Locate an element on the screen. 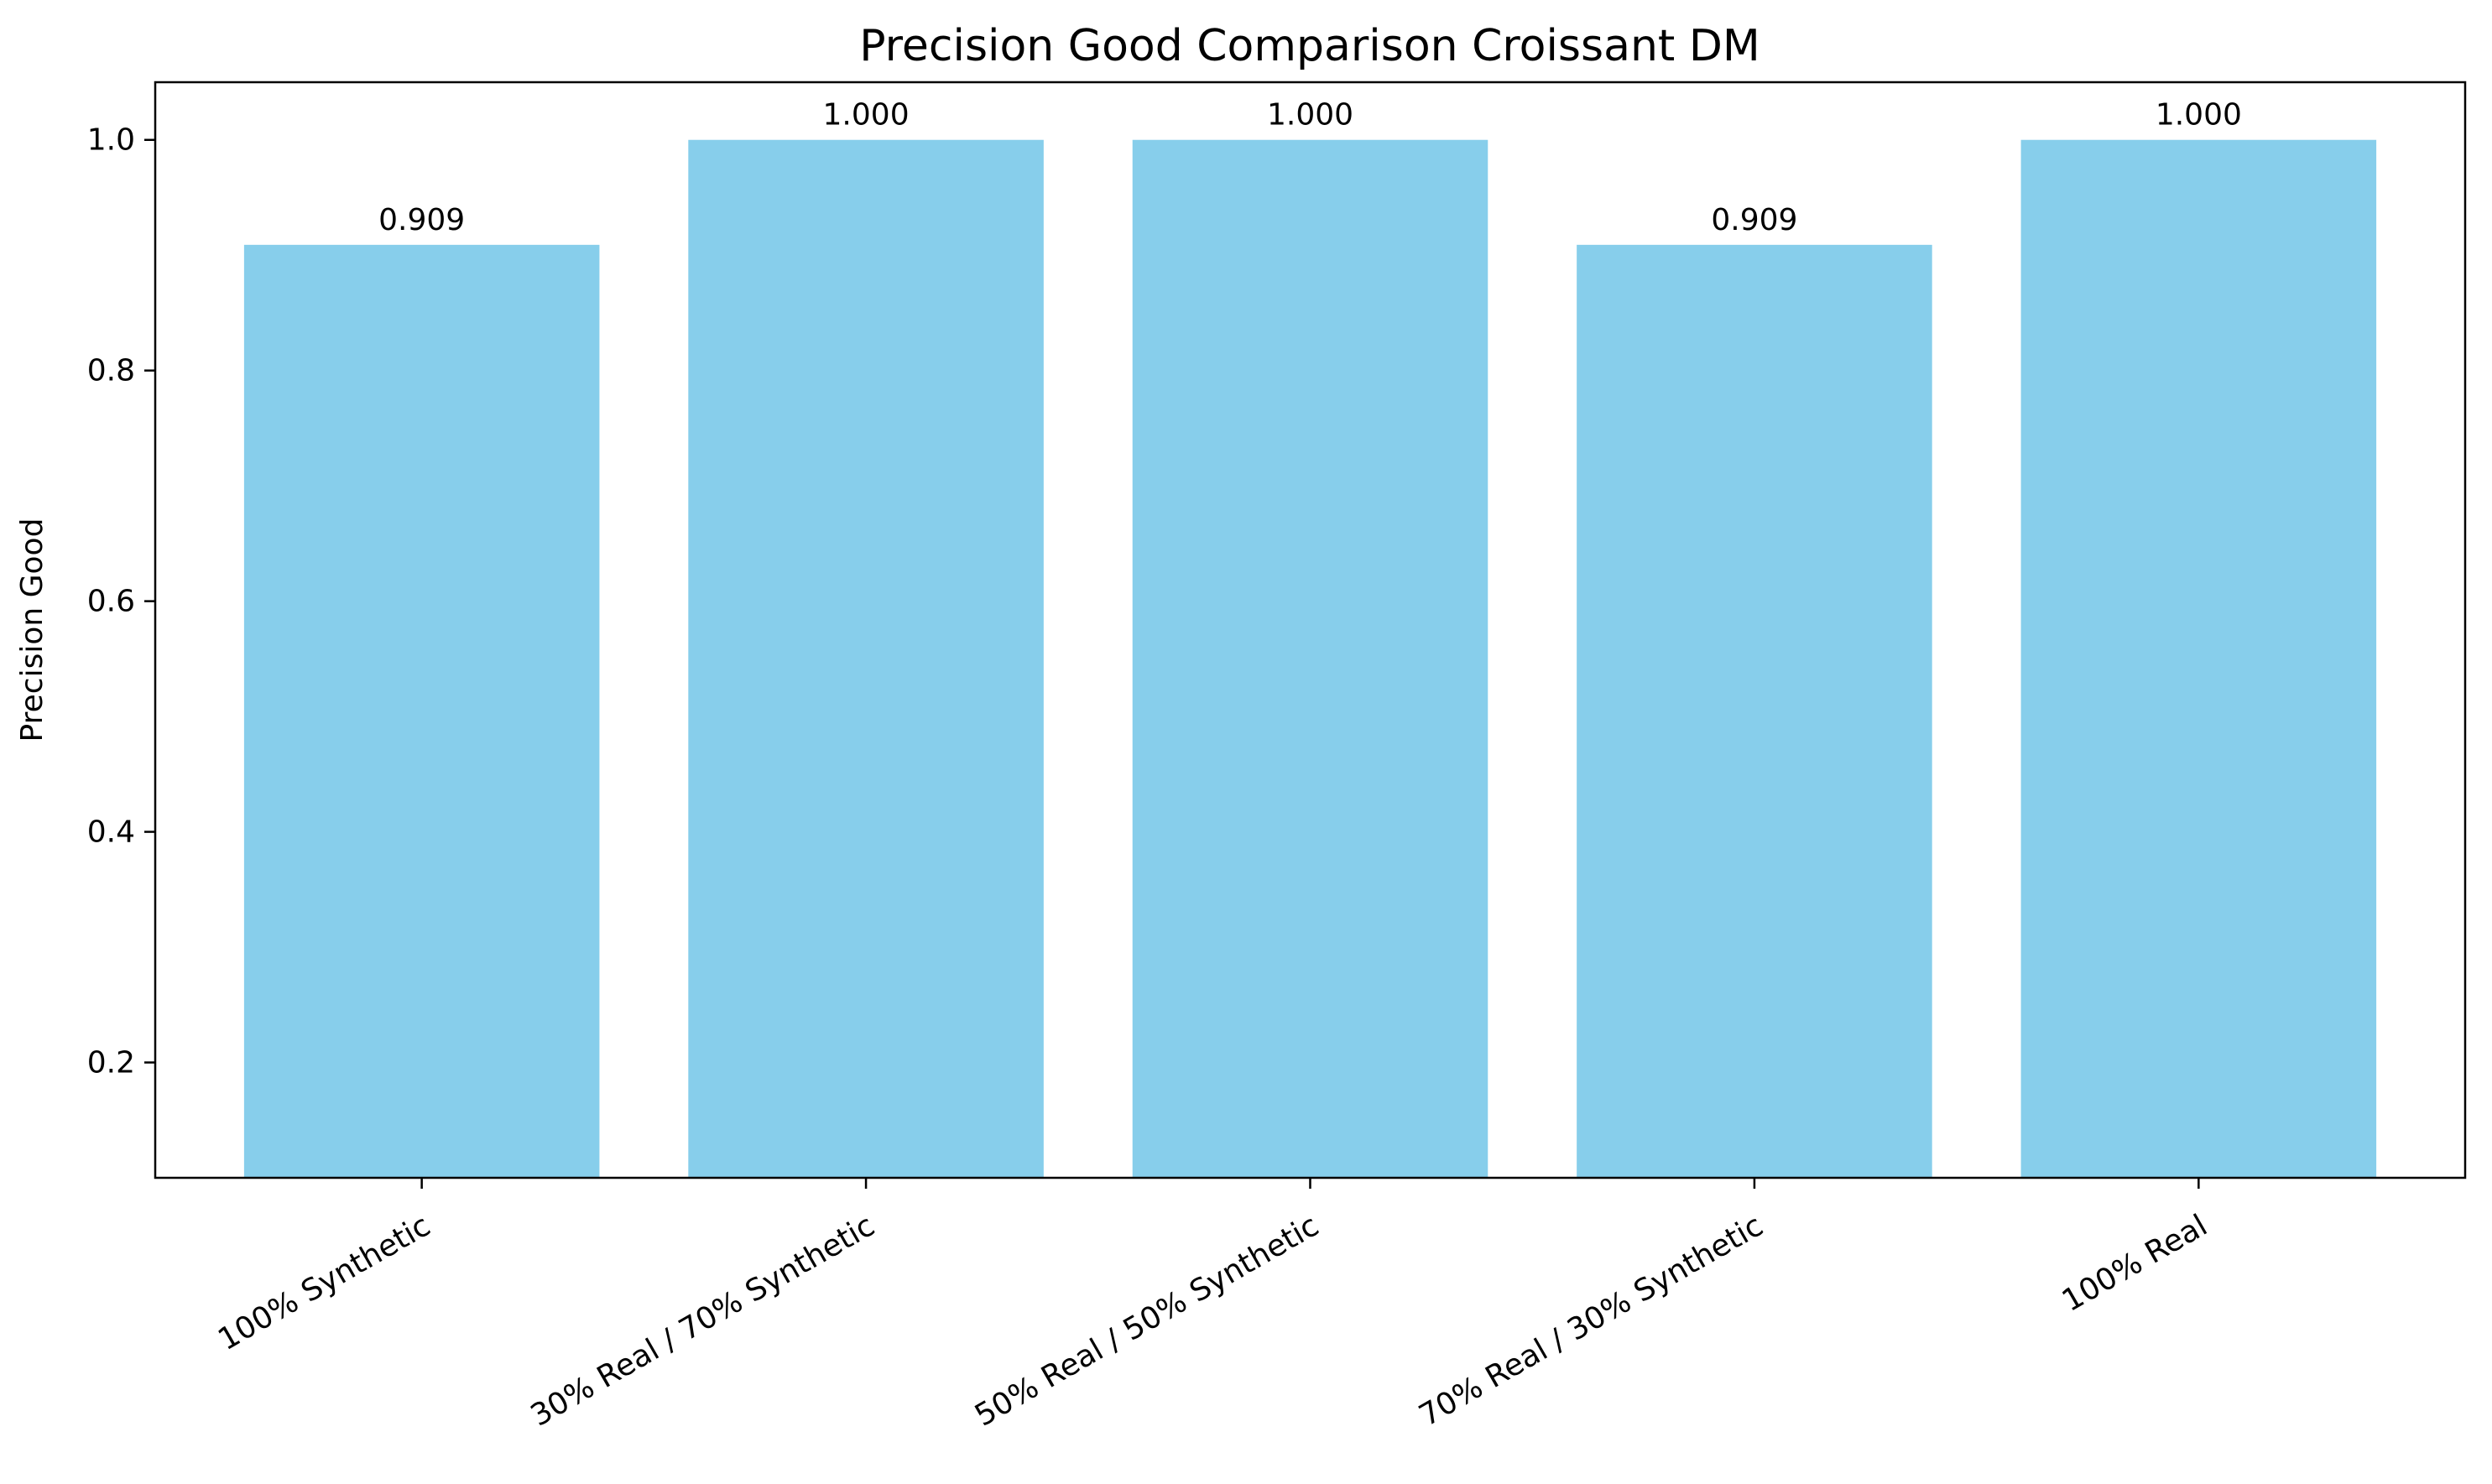 The width and height of the screenshot is (2492, 1484). y-tick-label: 0.6 is located at coordinates (111, 602).